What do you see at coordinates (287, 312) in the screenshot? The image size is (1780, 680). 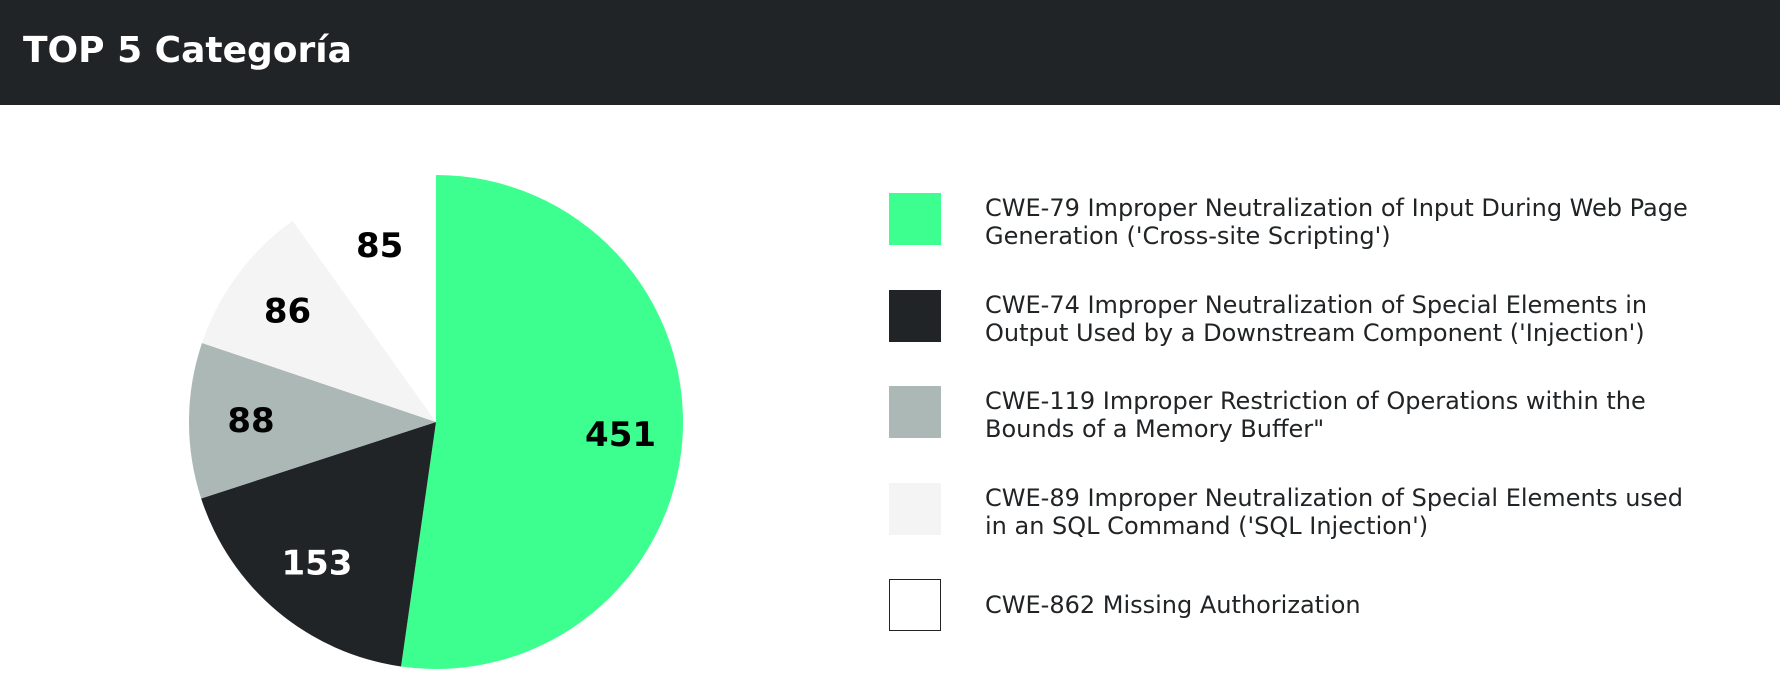 I see `slice-value-label: 86` at bounding box center [287, 312].